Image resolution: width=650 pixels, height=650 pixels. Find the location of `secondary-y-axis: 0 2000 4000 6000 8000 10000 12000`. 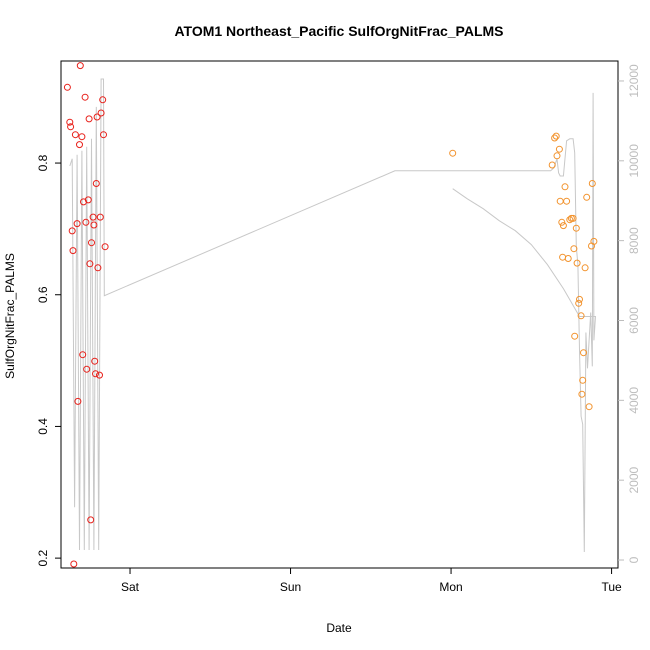

secondary-y-axis: 0 2000 4000 6000 8000 10000 12000 is located at coordinates (629, 313).